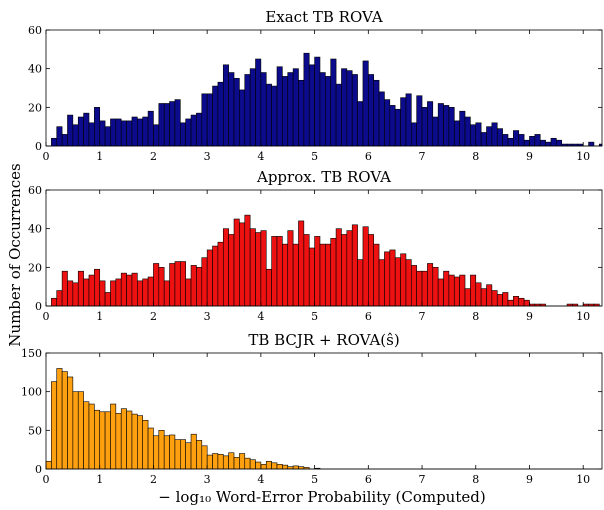 The width and height of the screenshot is (604, 510). What do you see at coordinates (15, 254) in the screenshot?
I see `y-axis-label: Number of Occurrences` at bounding box center [15, 254].